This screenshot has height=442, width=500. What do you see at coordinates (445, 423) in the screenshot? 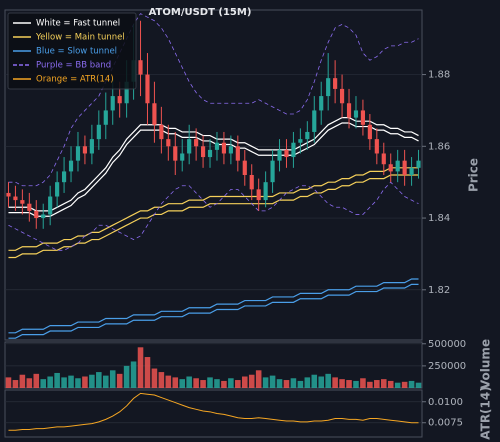
I see `y-tick-label: 0.0075` at bounding box center [445, 423].